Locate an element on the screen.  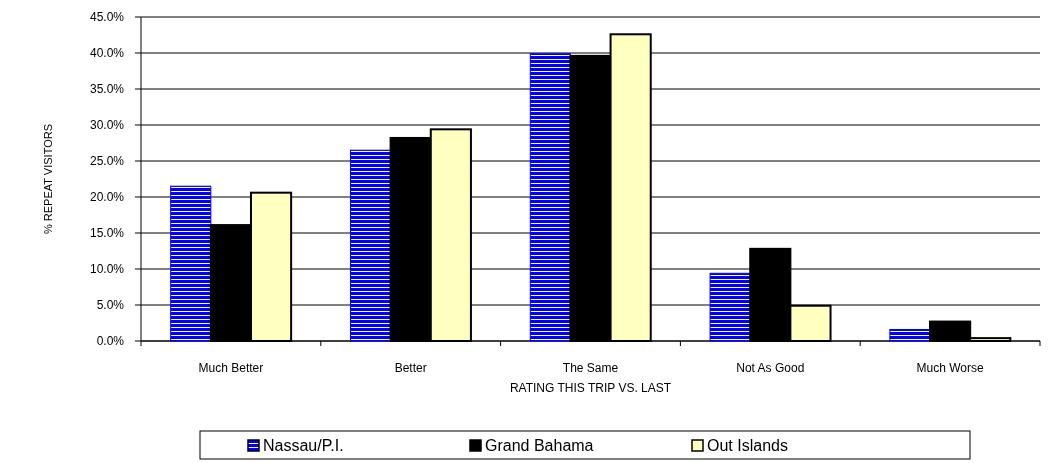
y-tick-label: 20.0% is located at coordinates (107, 197).